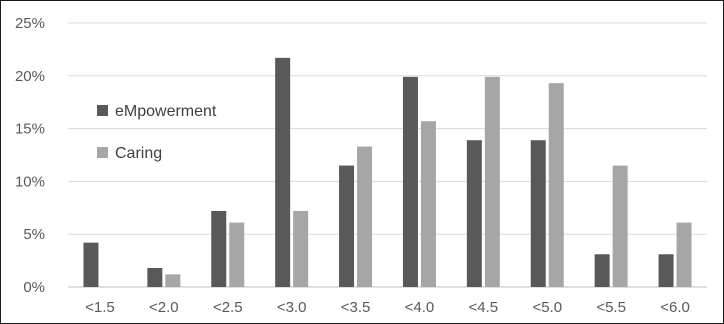 The image size is (724, 324). What do you see at coordinates (30, 181) in the screenshot?
I see `y-tick-label: 10%` at bounding box center [30, 181].